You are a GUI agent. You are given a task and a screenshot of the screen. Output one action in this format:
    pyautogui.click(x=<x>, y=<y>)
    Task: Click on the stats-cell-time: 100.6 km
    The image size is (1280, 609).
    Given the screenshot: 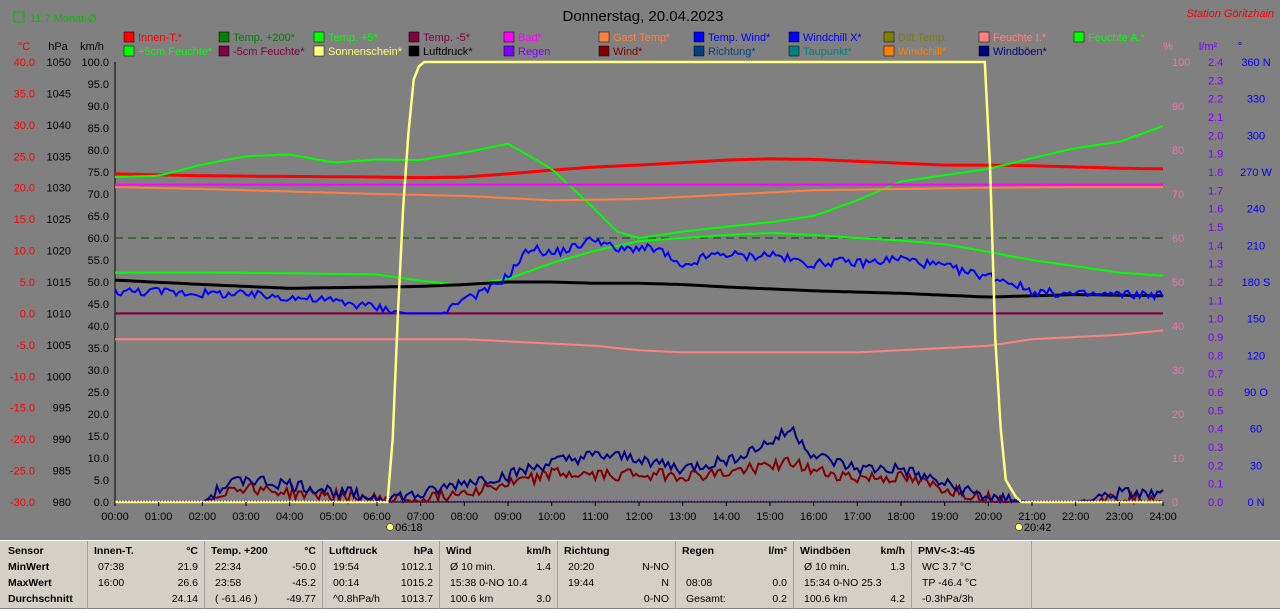 What is the action you would take?
    pyautogui.click(x=826, y=599)
    